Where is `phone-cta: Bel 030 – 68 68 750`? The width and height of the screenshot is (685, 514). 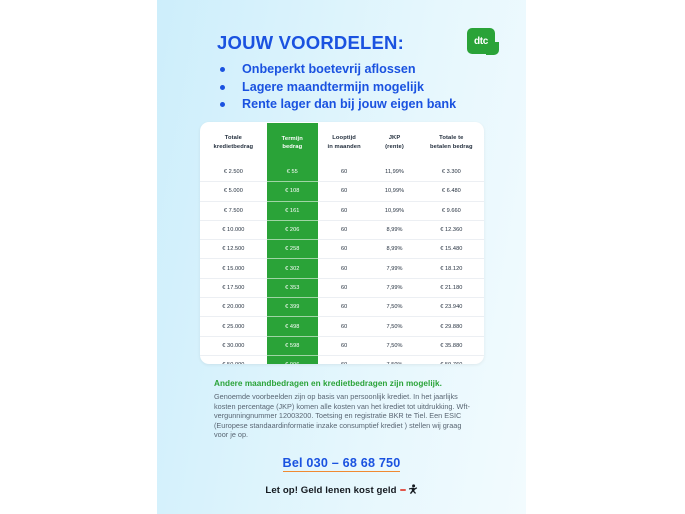
phone-cta: Bel 030 – 68 68 750 is located at coordinates (341, 463).